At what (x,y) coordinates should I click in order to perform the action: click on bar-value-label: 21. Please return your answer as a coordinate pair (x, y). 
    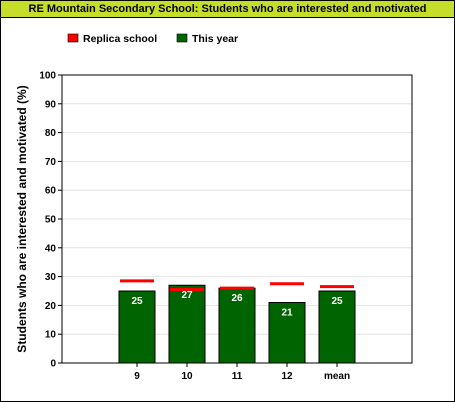
    Looking at the image, I should click on (287, 313).